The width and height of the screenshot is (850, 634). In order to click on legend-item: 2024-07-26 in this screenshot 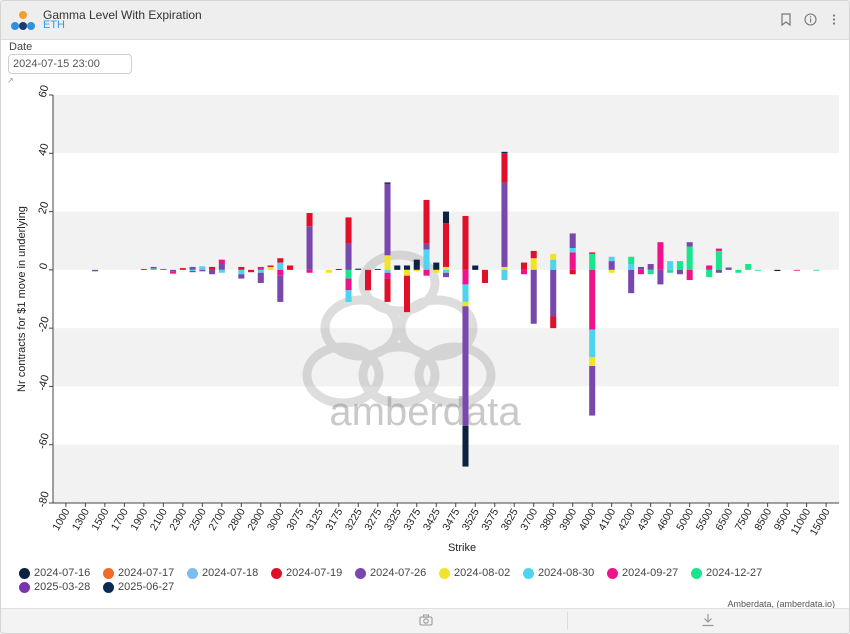, I will do `click(390, 573)`.